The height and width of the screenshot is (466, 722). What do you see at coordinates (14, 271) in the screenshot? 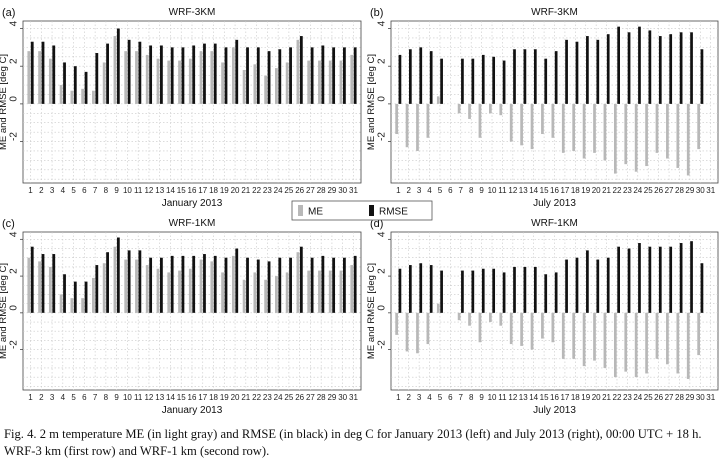
I see `y-tick-label: 2` at bounding box center [14, 271].